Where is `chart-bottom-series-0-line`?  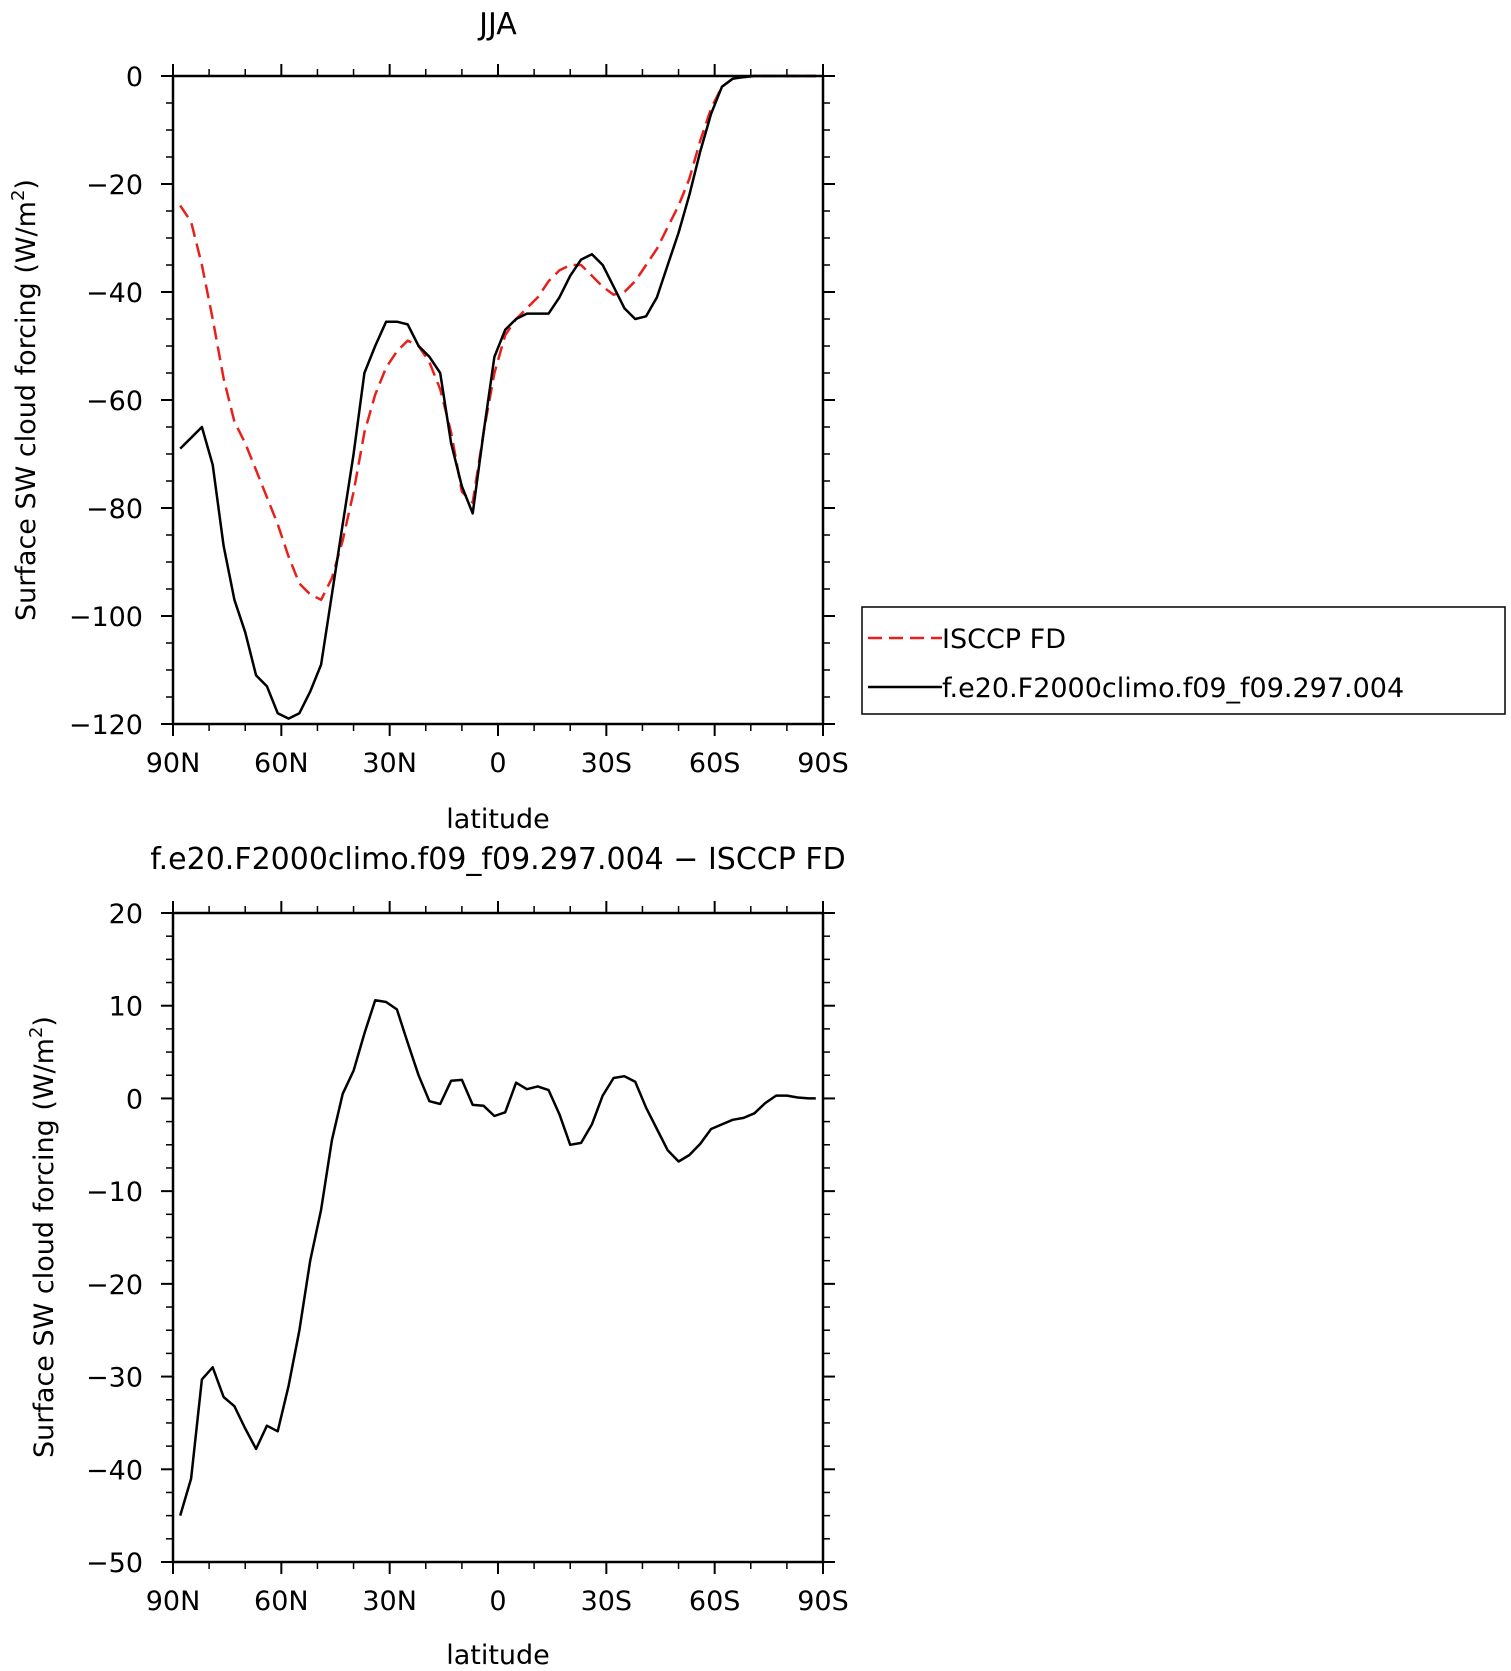
chart-bottom-series-0-line is located at coordinates (497, 1257).